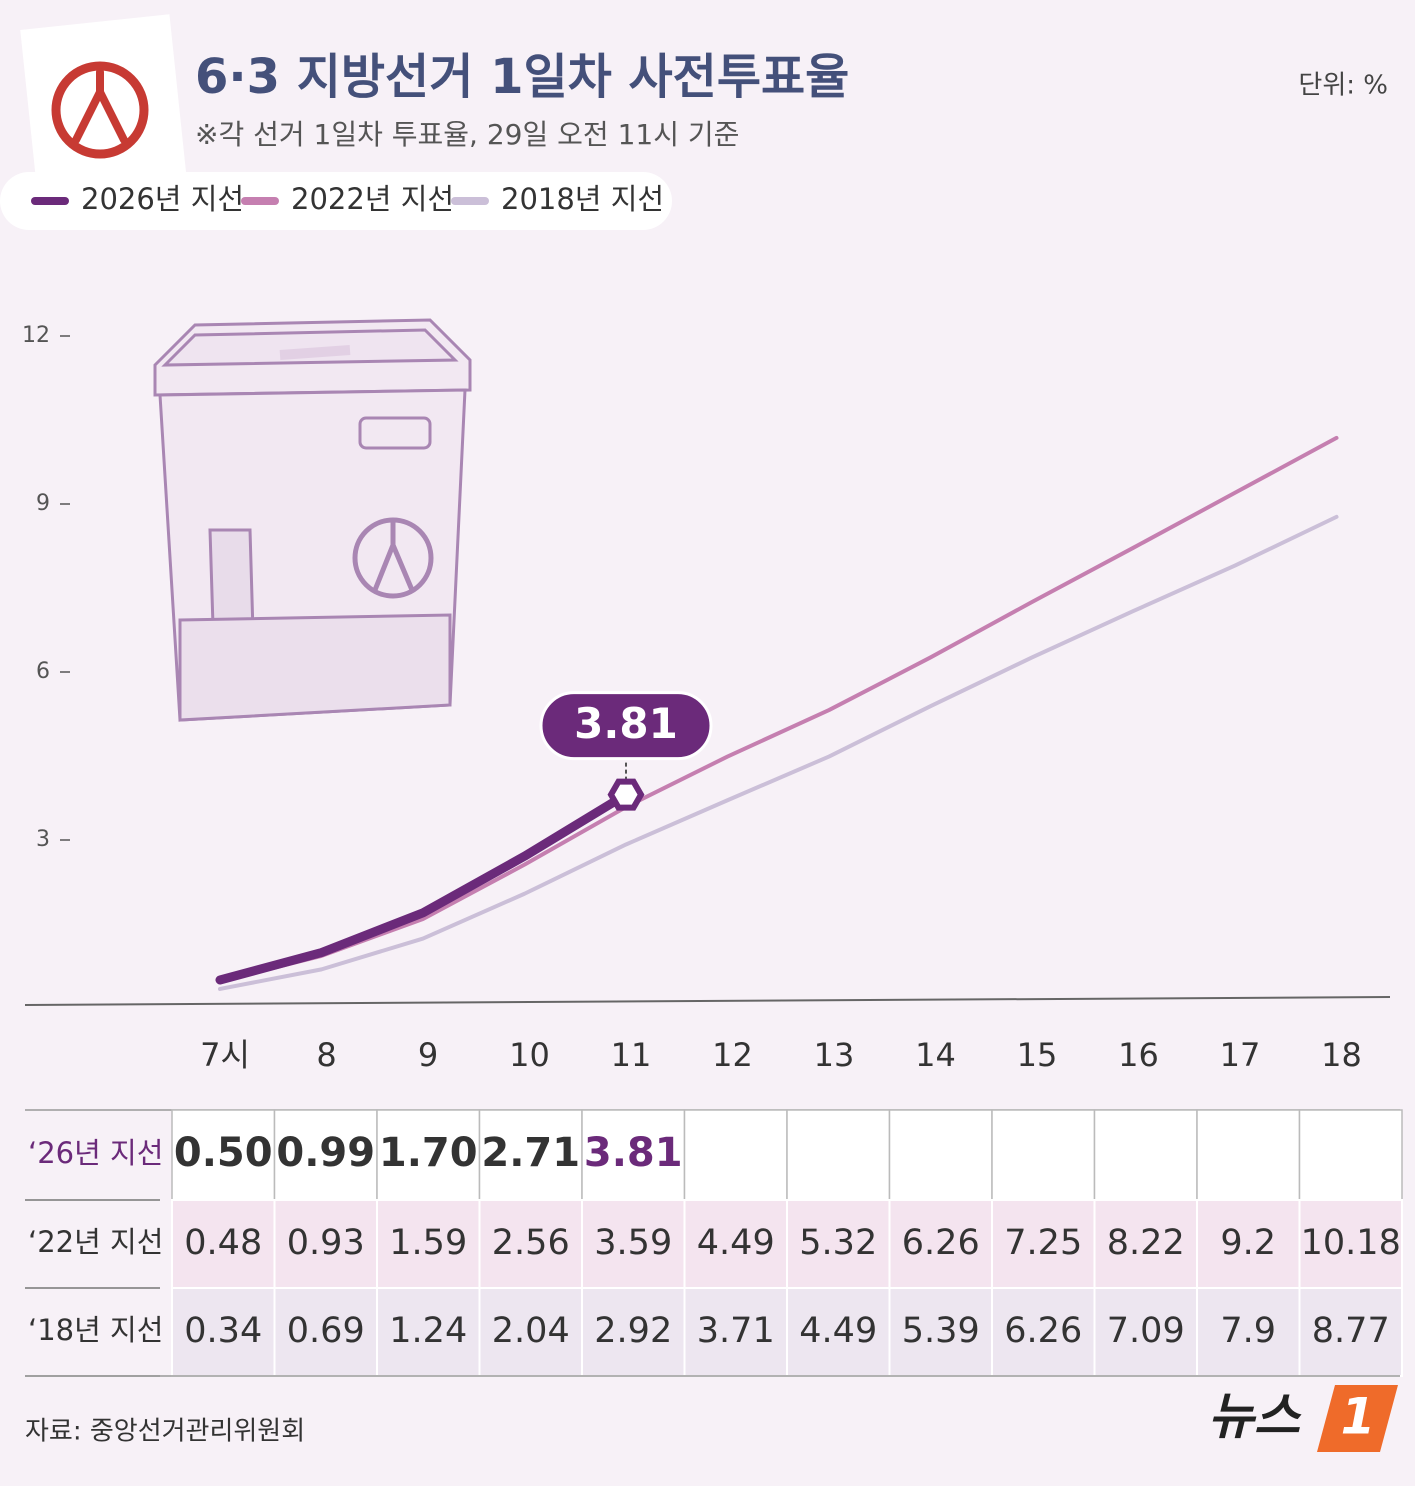 Image resolution: width=1415 pixels, height=1486 pixels. I want to click on table-value: 1.70, so click(428, 1153).